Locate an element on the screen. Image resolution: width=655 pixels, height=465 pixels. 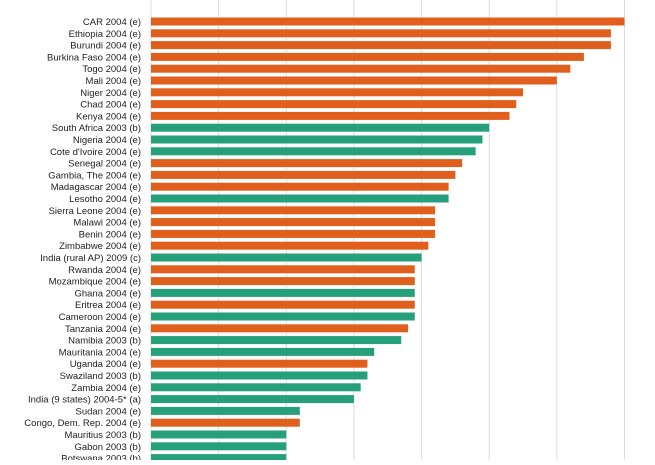
category-label: Gambia, The 2004 (e) is located at coordinates (94, 175).